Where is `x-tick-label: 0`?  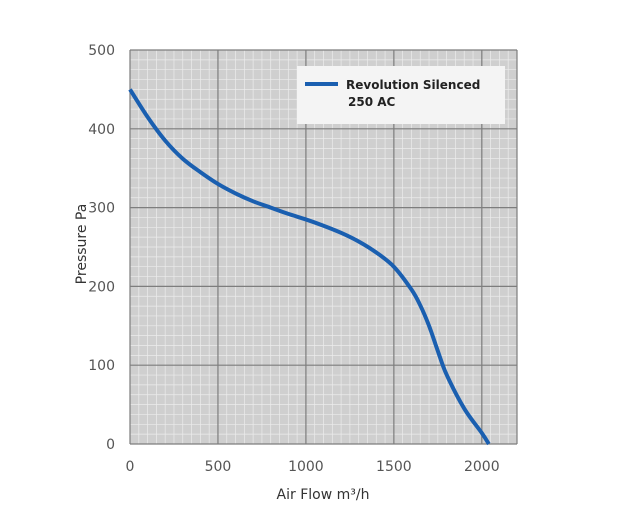 x-tick-label: 0 is located at coordinates (130, 467).